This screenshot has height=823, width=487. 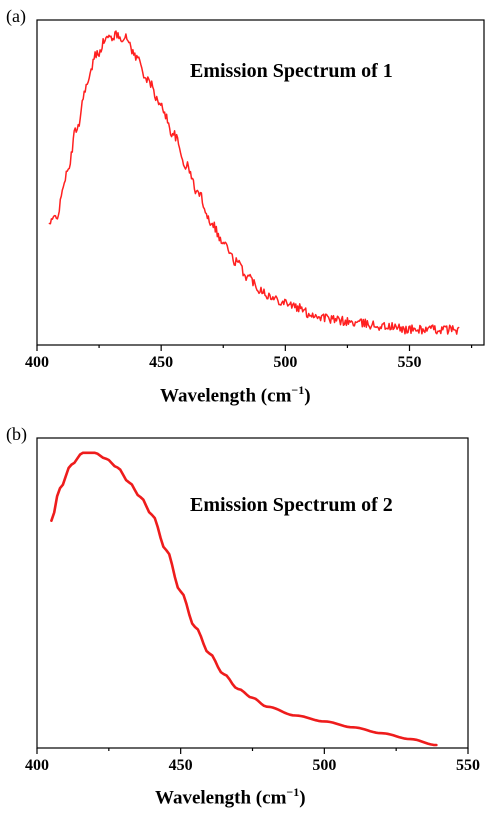 I want to click on panel-label: (b), so click(x=16, y=434).